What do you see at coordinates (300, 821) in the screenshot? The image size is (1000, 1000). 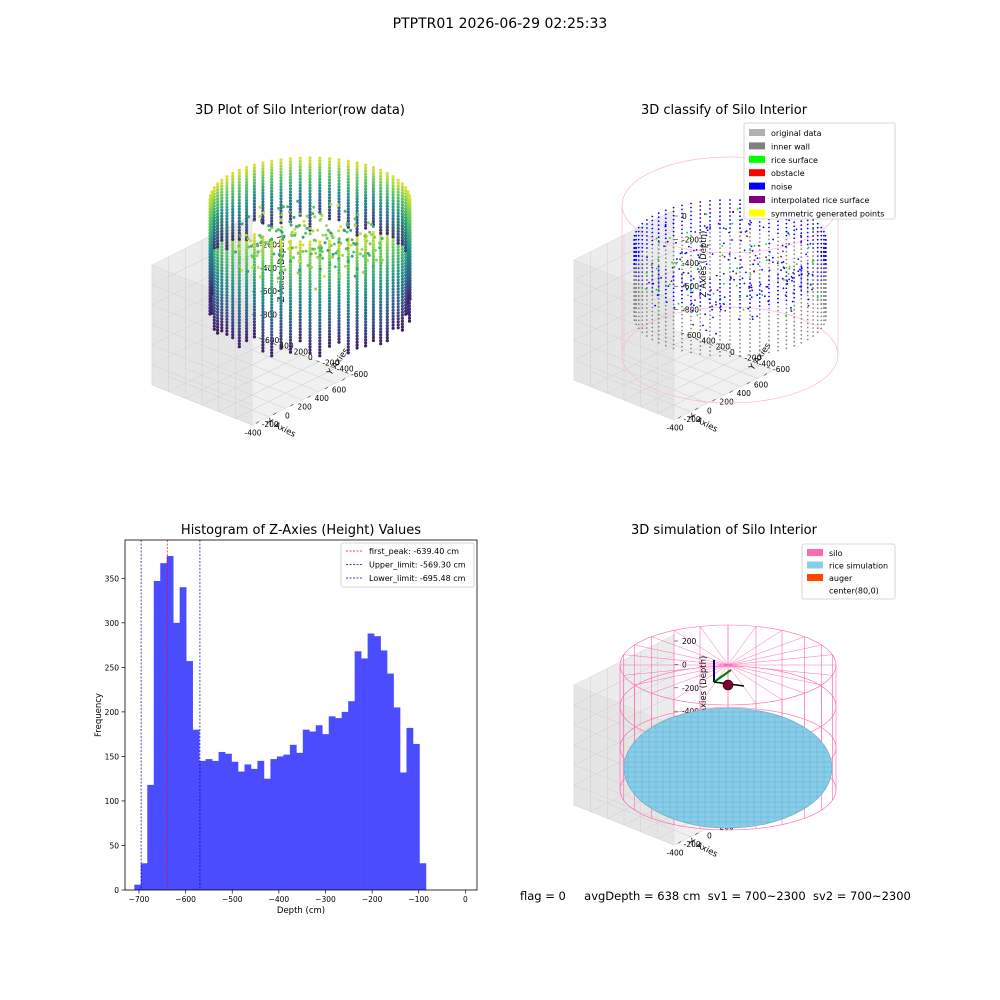 I see `histogram-bar` at bounding box center [300, 821].